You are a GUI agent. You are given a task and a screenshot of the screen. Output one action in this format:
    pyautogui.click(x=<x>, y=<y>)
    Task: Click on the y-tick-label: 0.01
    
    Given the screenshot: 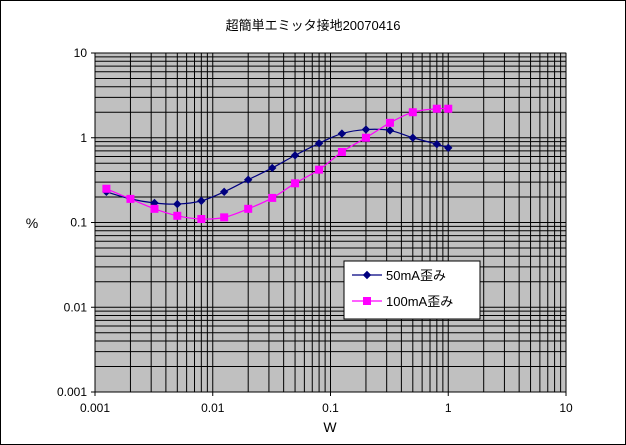 What is the action you would take?
    pyautogui.click(x=76, y=307)
    